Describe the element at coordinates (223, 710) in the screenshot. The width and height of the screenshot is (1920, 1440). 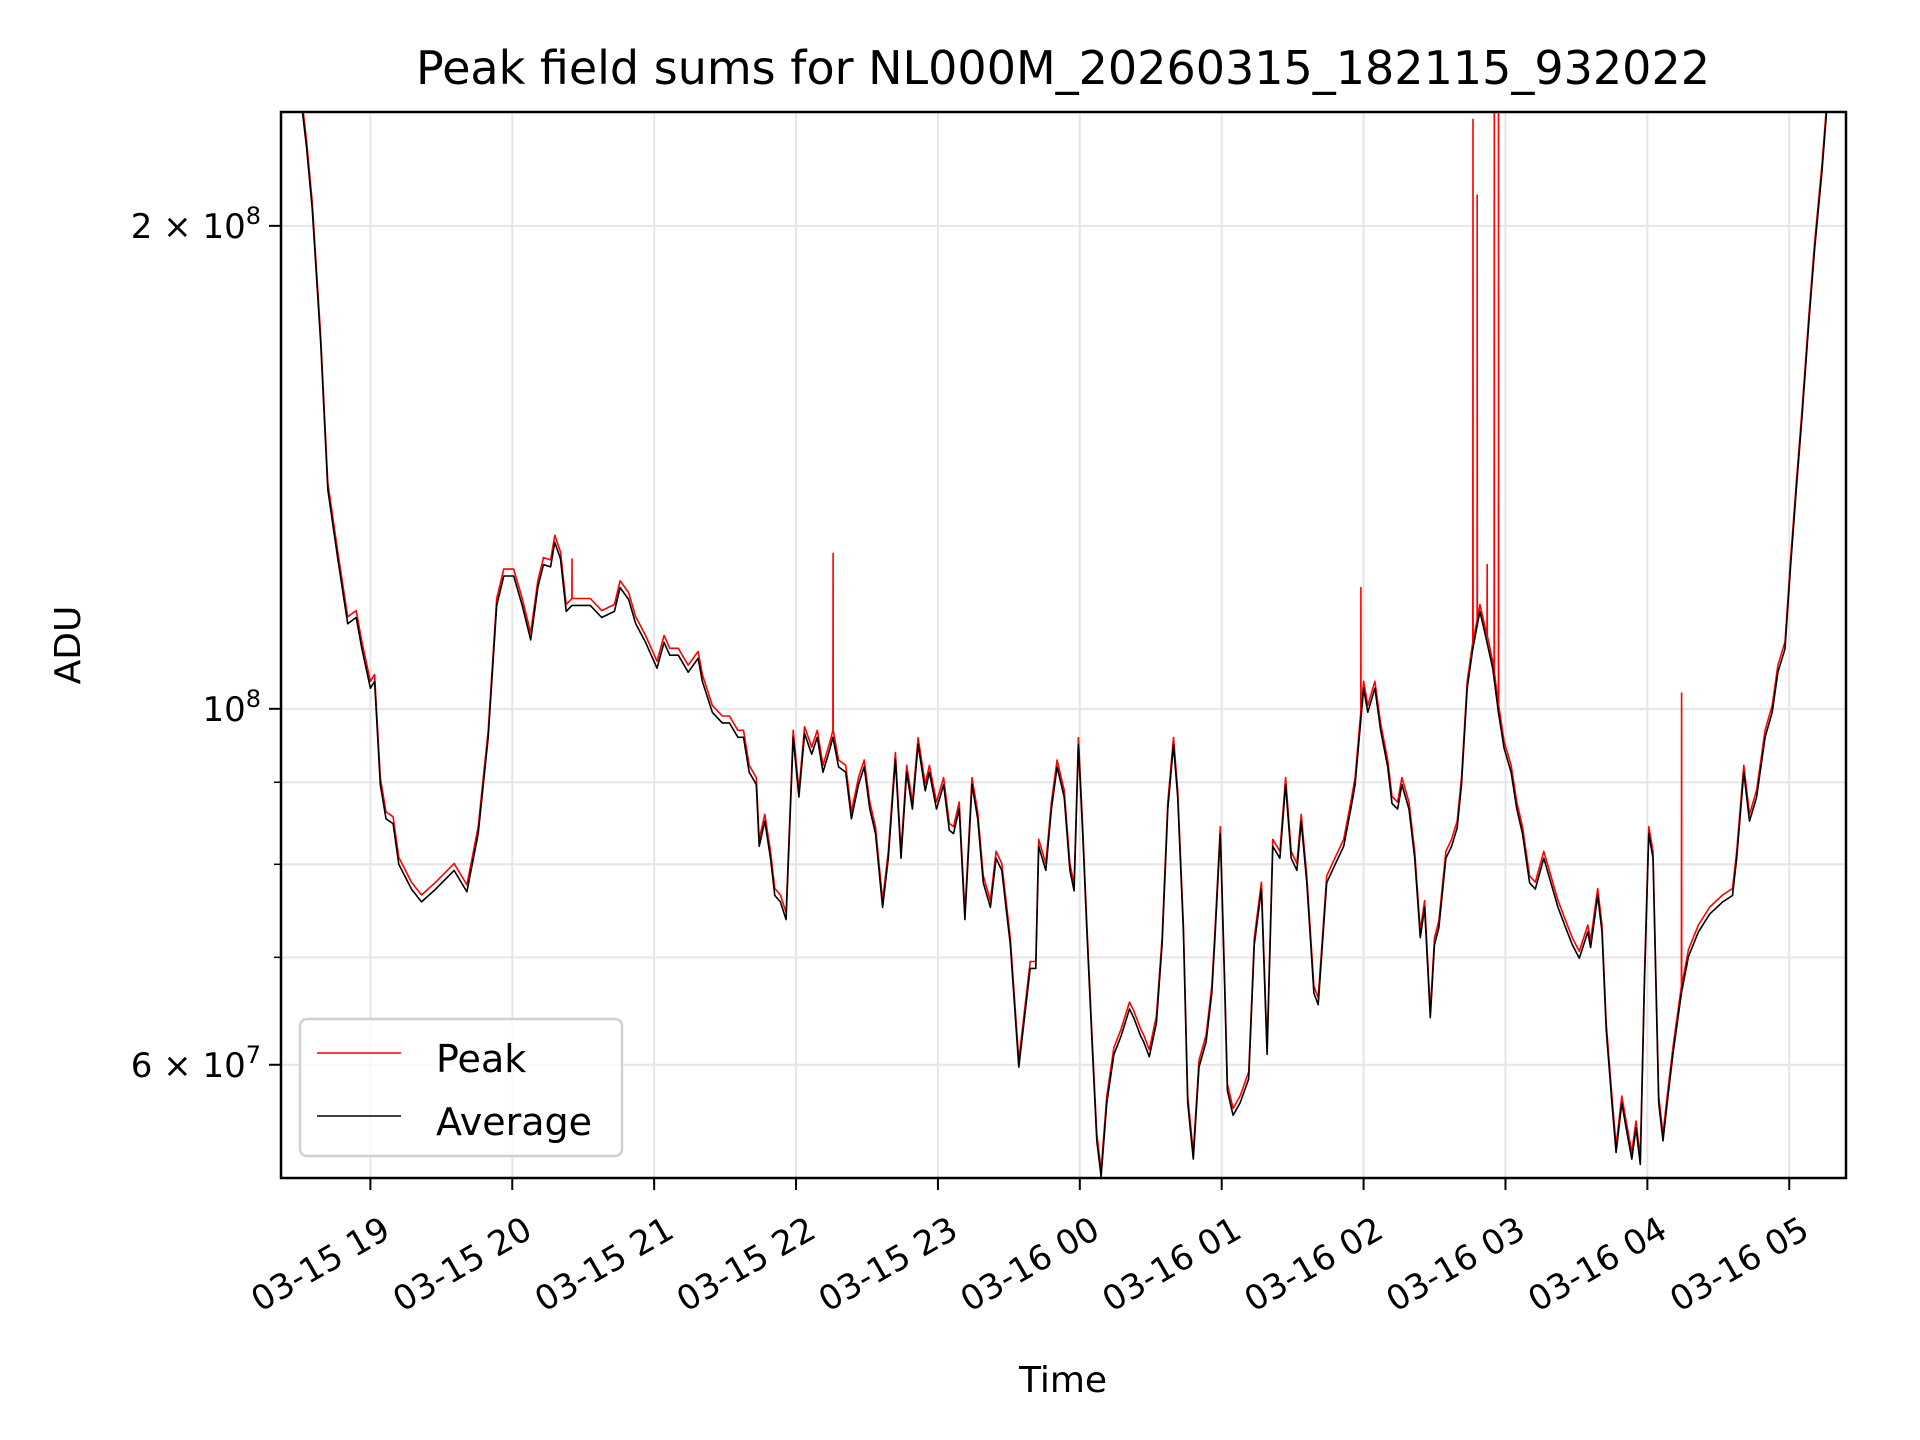
I see `y-tick-mantissa: 10` at that location.